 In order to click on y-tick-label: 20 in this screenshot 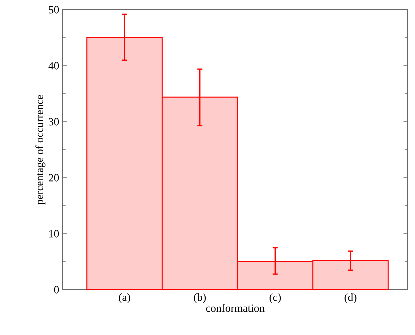, I will do `click(54, 178)`.